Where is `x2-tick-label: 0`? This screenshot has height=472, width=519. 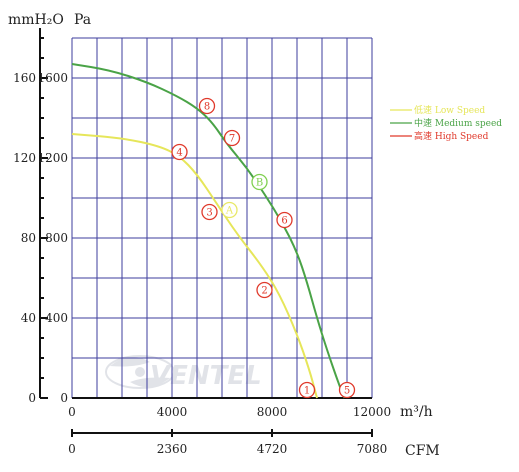 x2-tick-label: 0 is located at coordinates (72, 449).